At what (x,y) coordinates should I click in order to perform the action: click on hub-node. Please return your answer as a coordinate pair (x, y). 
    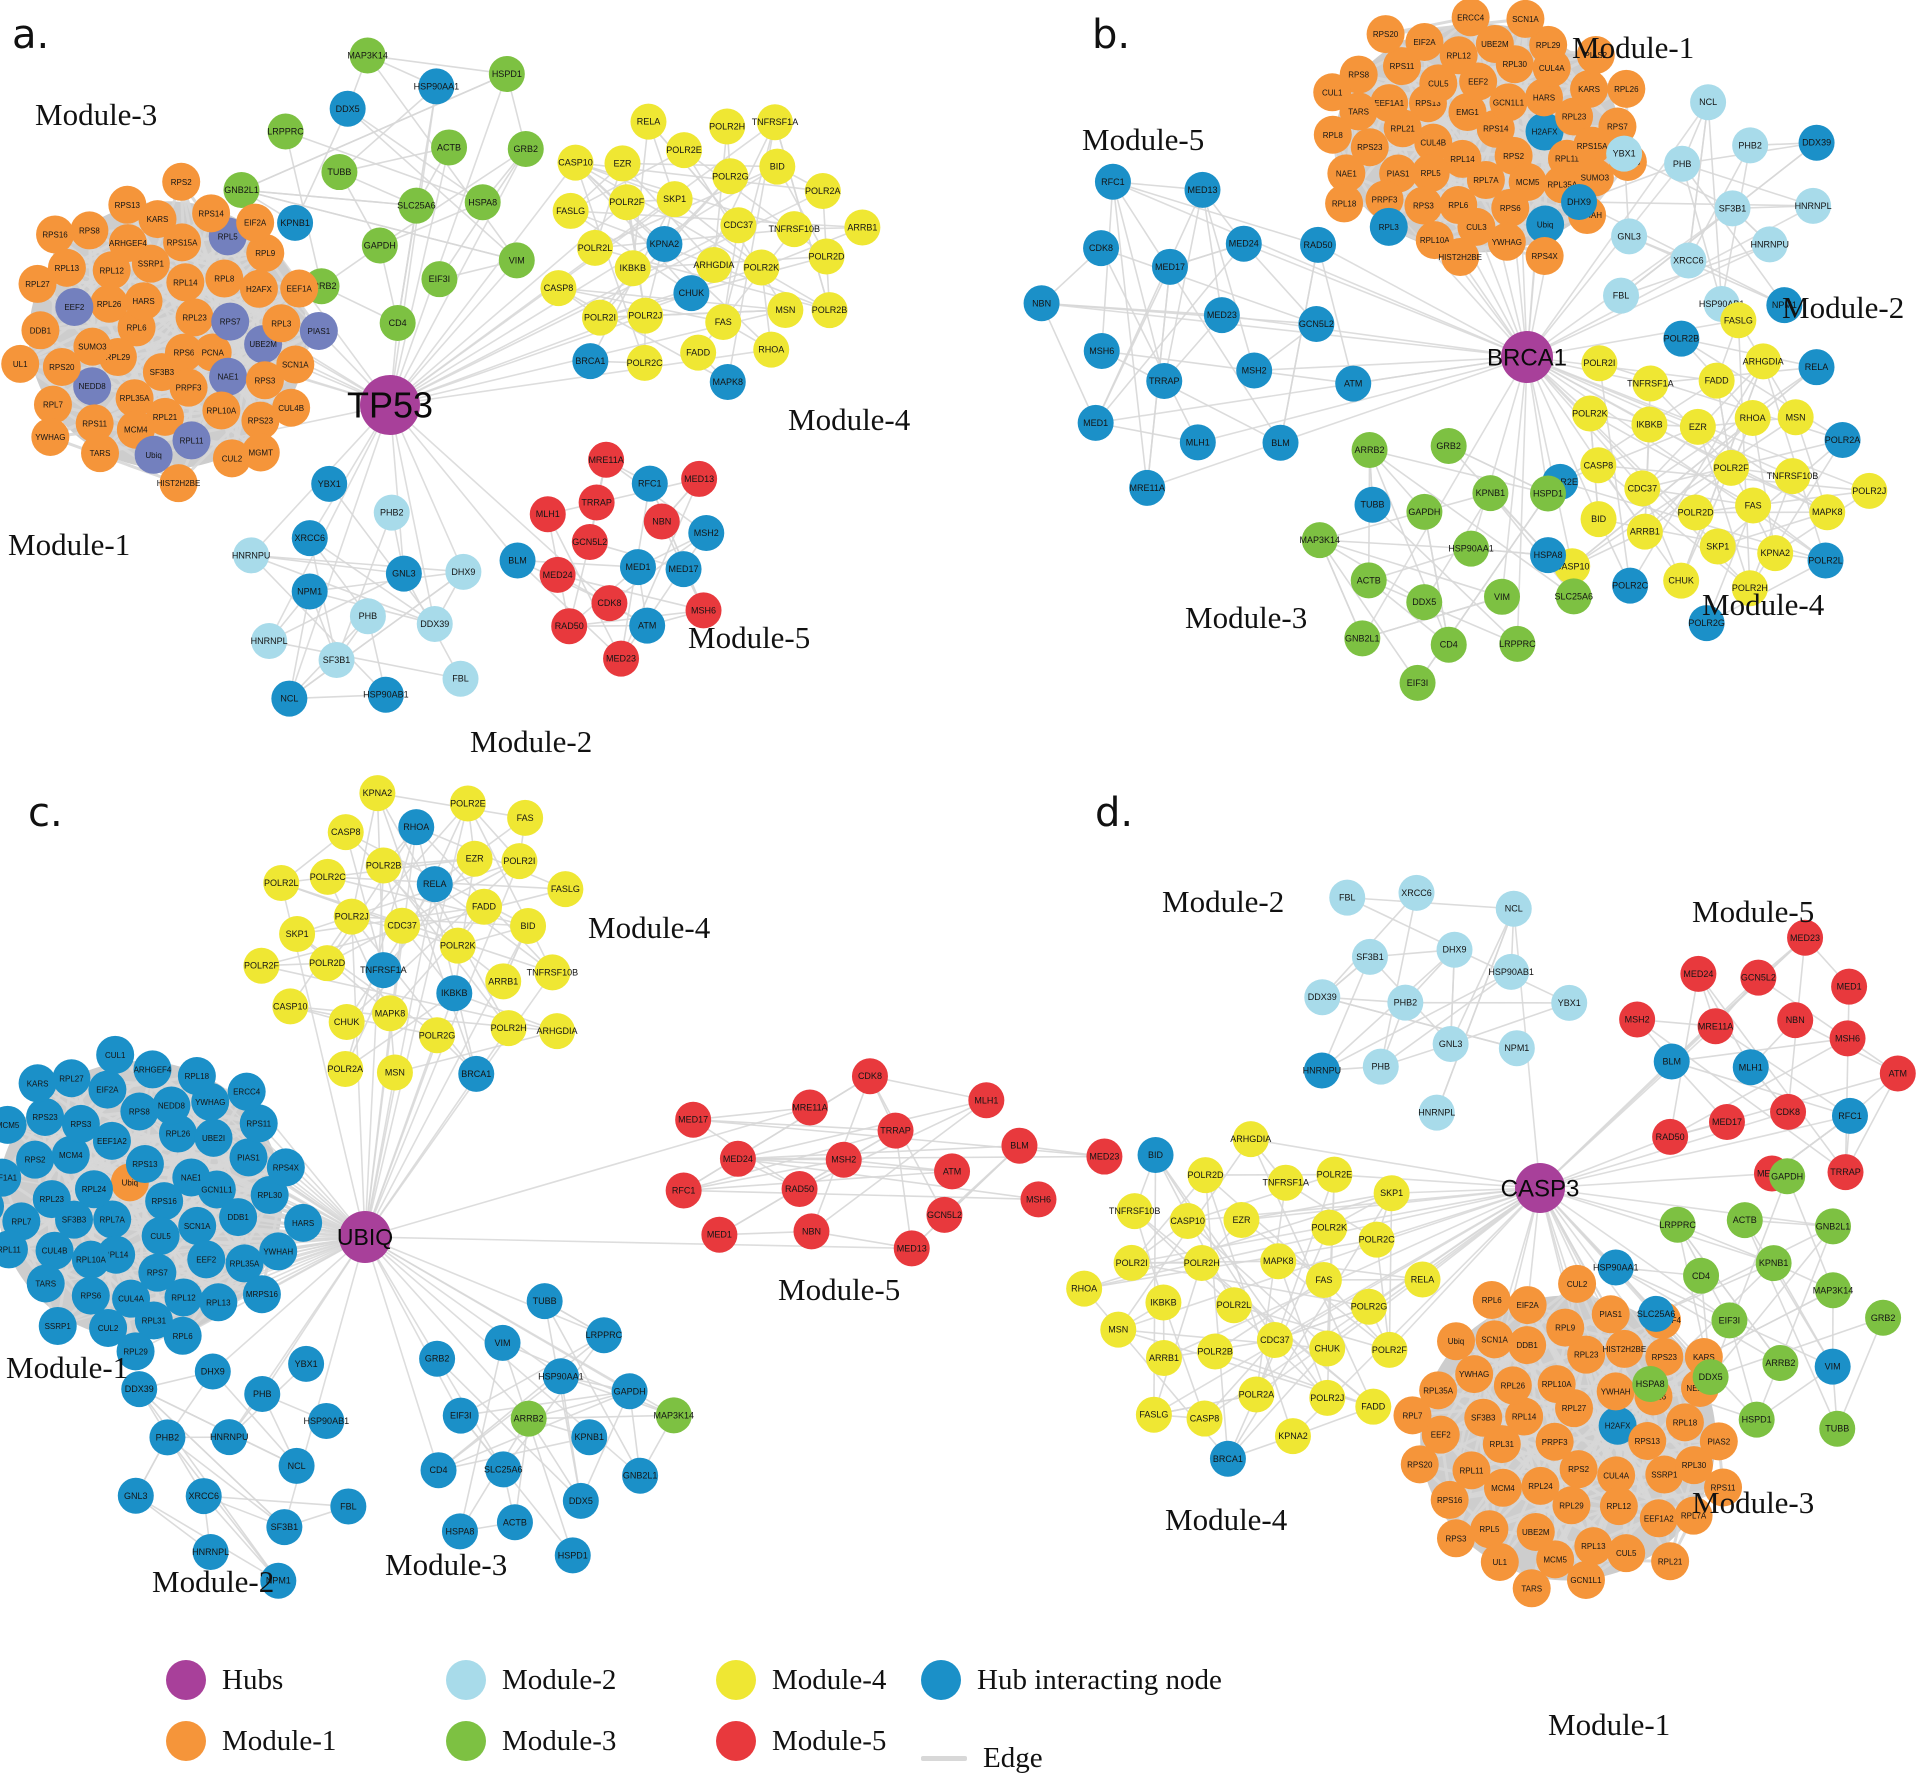
    Looking at the image, I should click on (390, 405).